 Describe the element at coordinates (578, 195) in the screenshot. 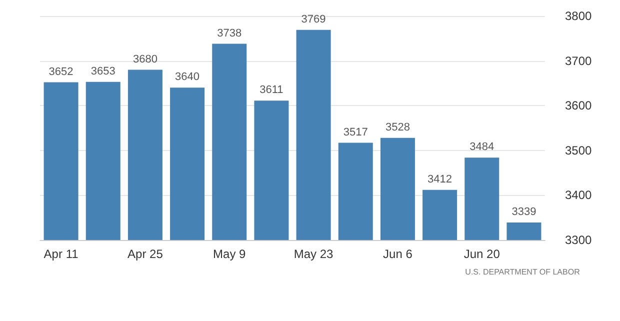

I see `y-tick-label: 3400` at that location.